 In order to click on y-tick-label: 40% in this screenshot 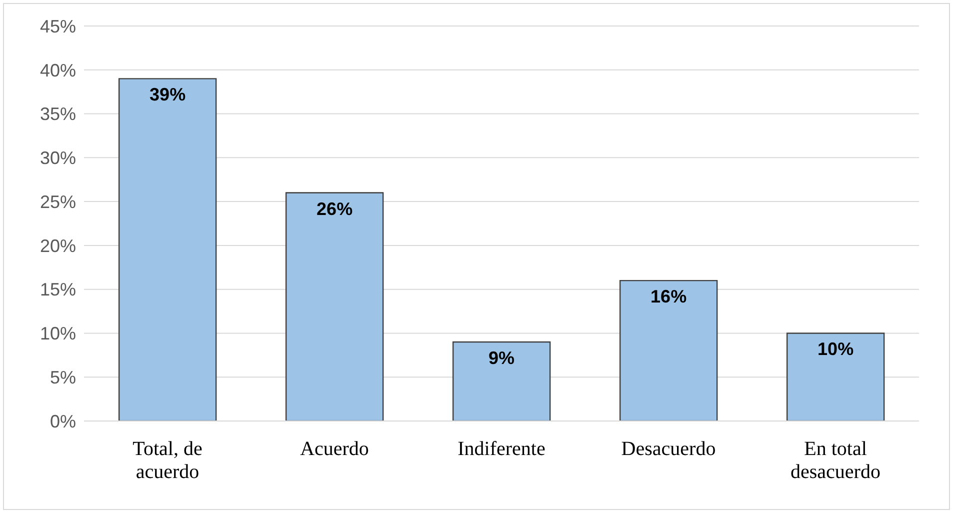, I will do `click(58, 70)`.